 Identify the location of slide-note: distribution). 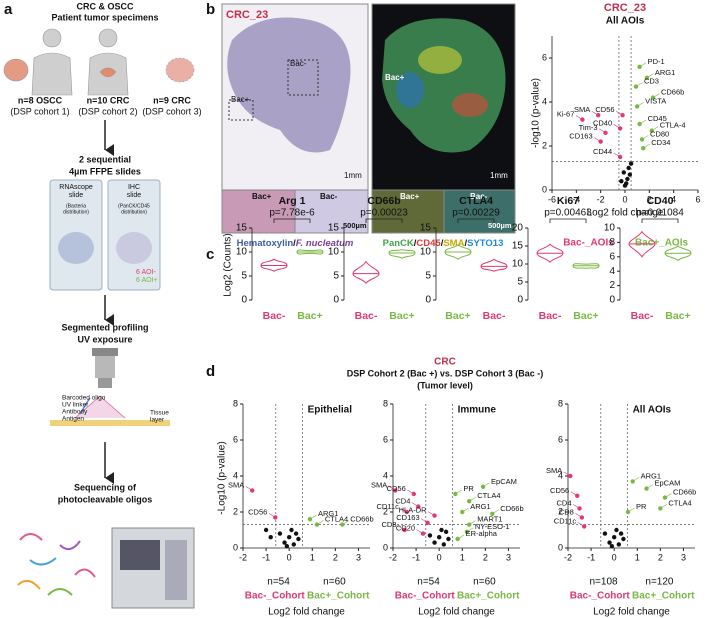
(76, 212).